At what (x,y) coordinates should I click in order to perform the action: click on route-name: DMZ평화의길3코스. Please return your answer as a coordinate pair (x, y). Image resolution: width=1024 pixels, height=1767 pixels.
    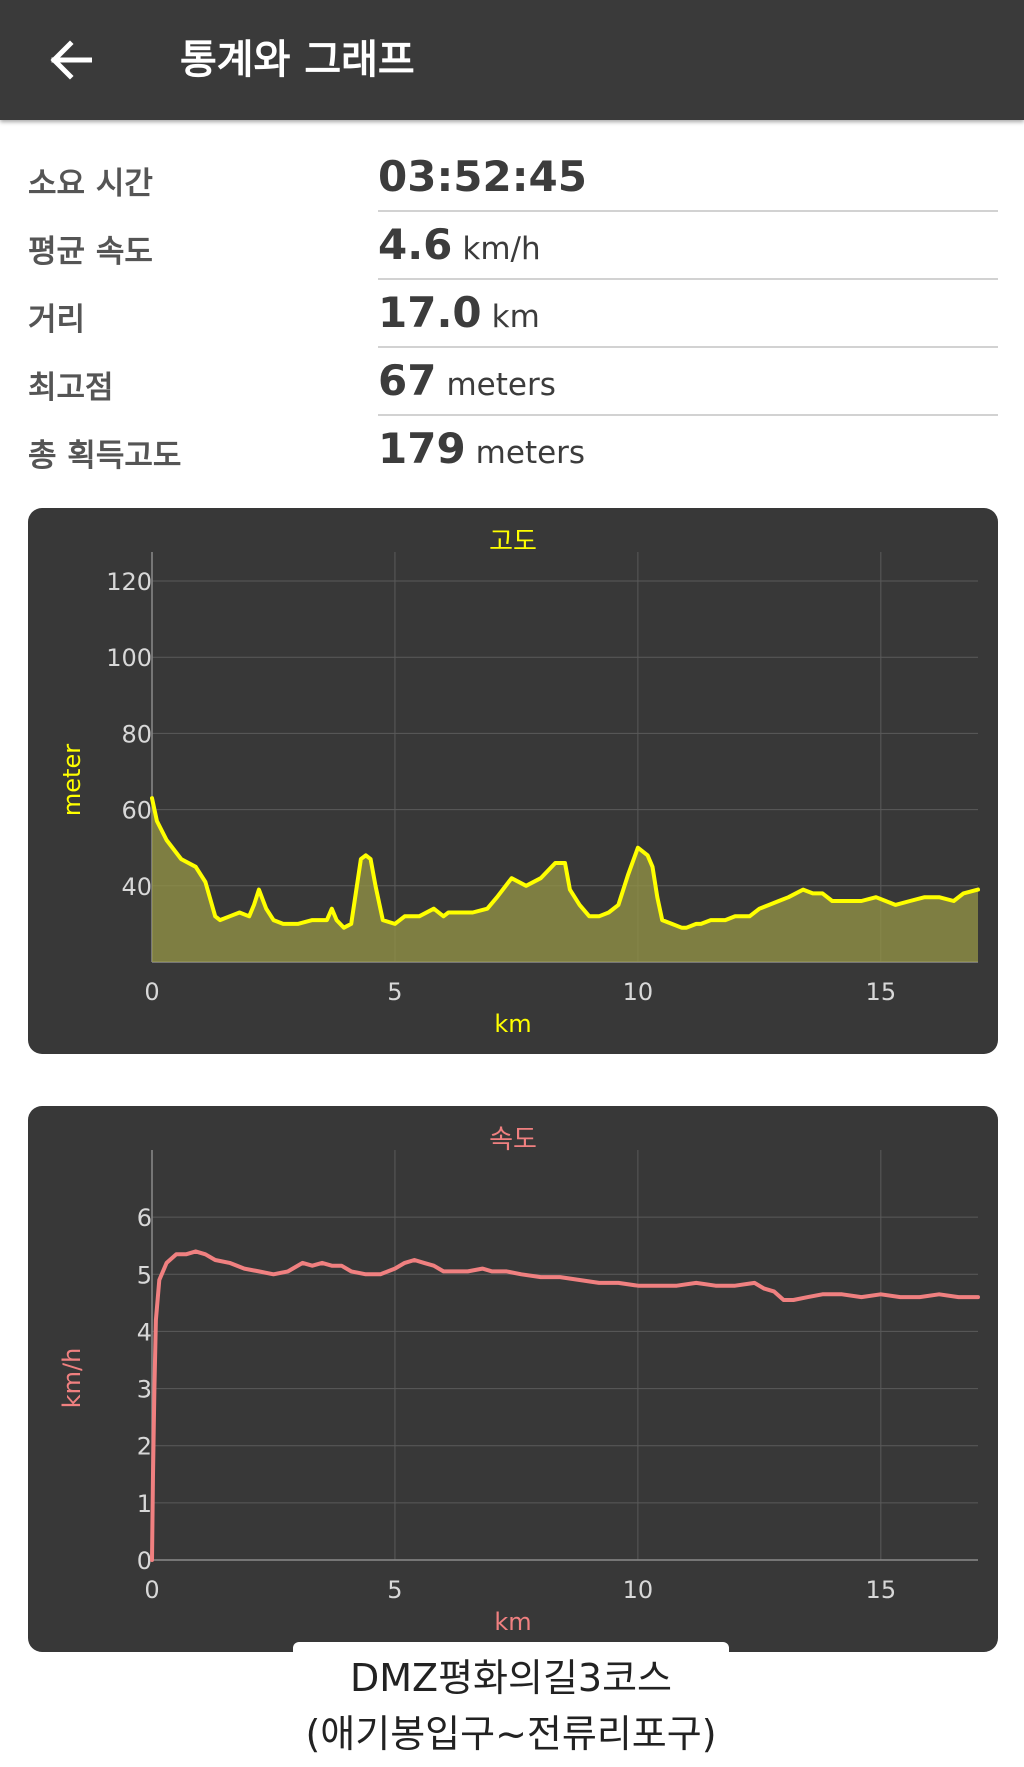
    Looking at the image, I should click on (511, 1678).